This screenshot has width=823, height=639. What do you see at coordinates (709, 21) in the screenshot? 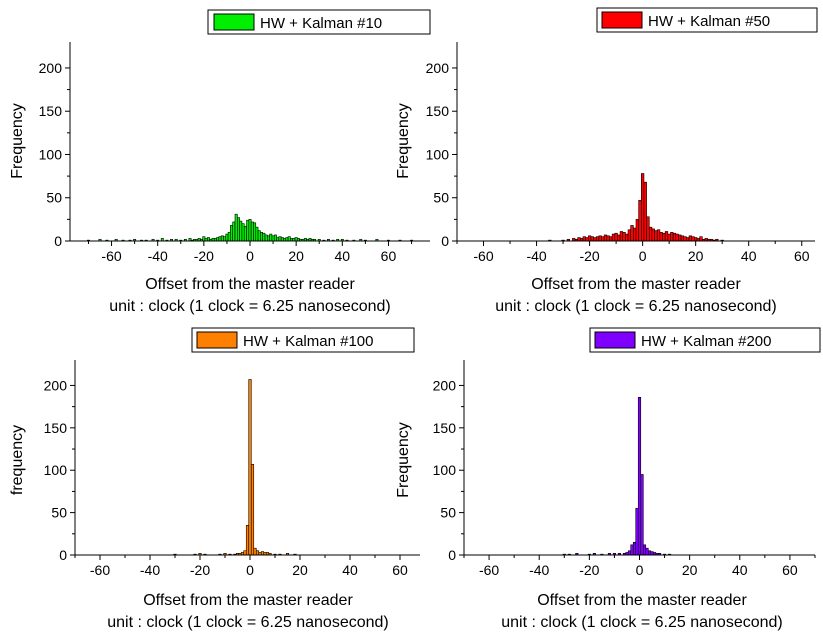
I see `legend-label: HW + Kalman #50` at bounding box center [709, 21].